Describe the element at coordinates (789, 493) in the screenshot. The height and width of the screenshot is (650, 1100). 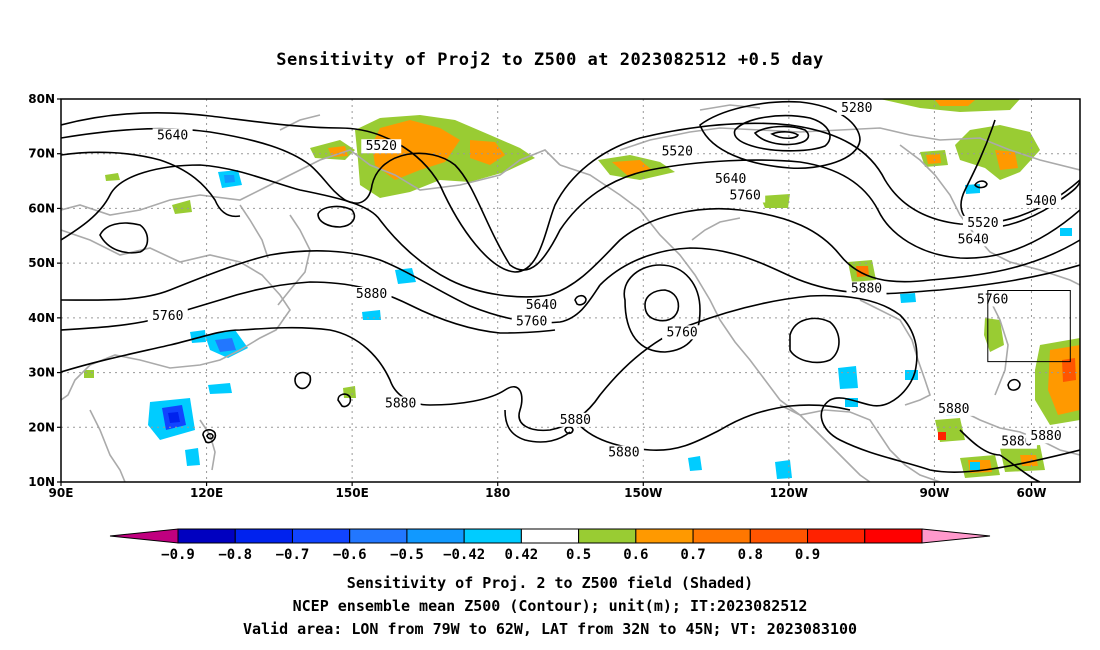
I see `lon-label-120W: 120W` at that location.